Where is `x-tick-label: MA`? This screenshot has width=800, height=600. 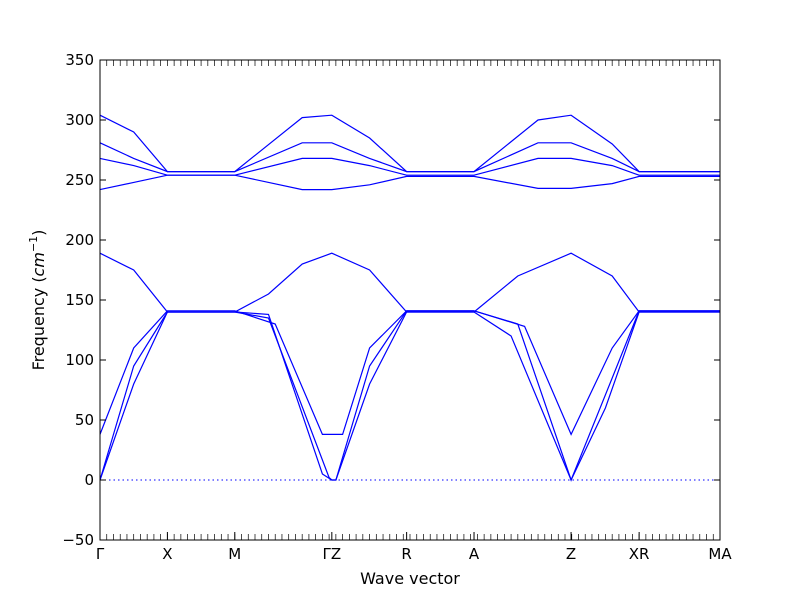
x-tick-label: MA is located at coordinates (720, 554).